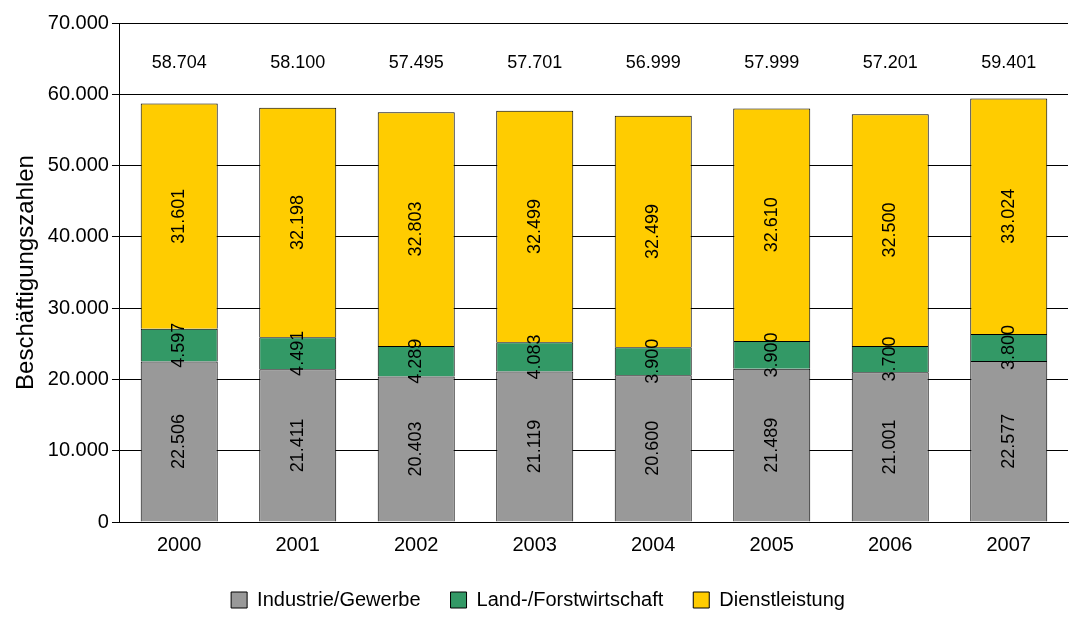  What do you see at coordinates (78, 164) in the screenshot?
I see `y-tick-label: 50.000` at bounding box center [78, 164].